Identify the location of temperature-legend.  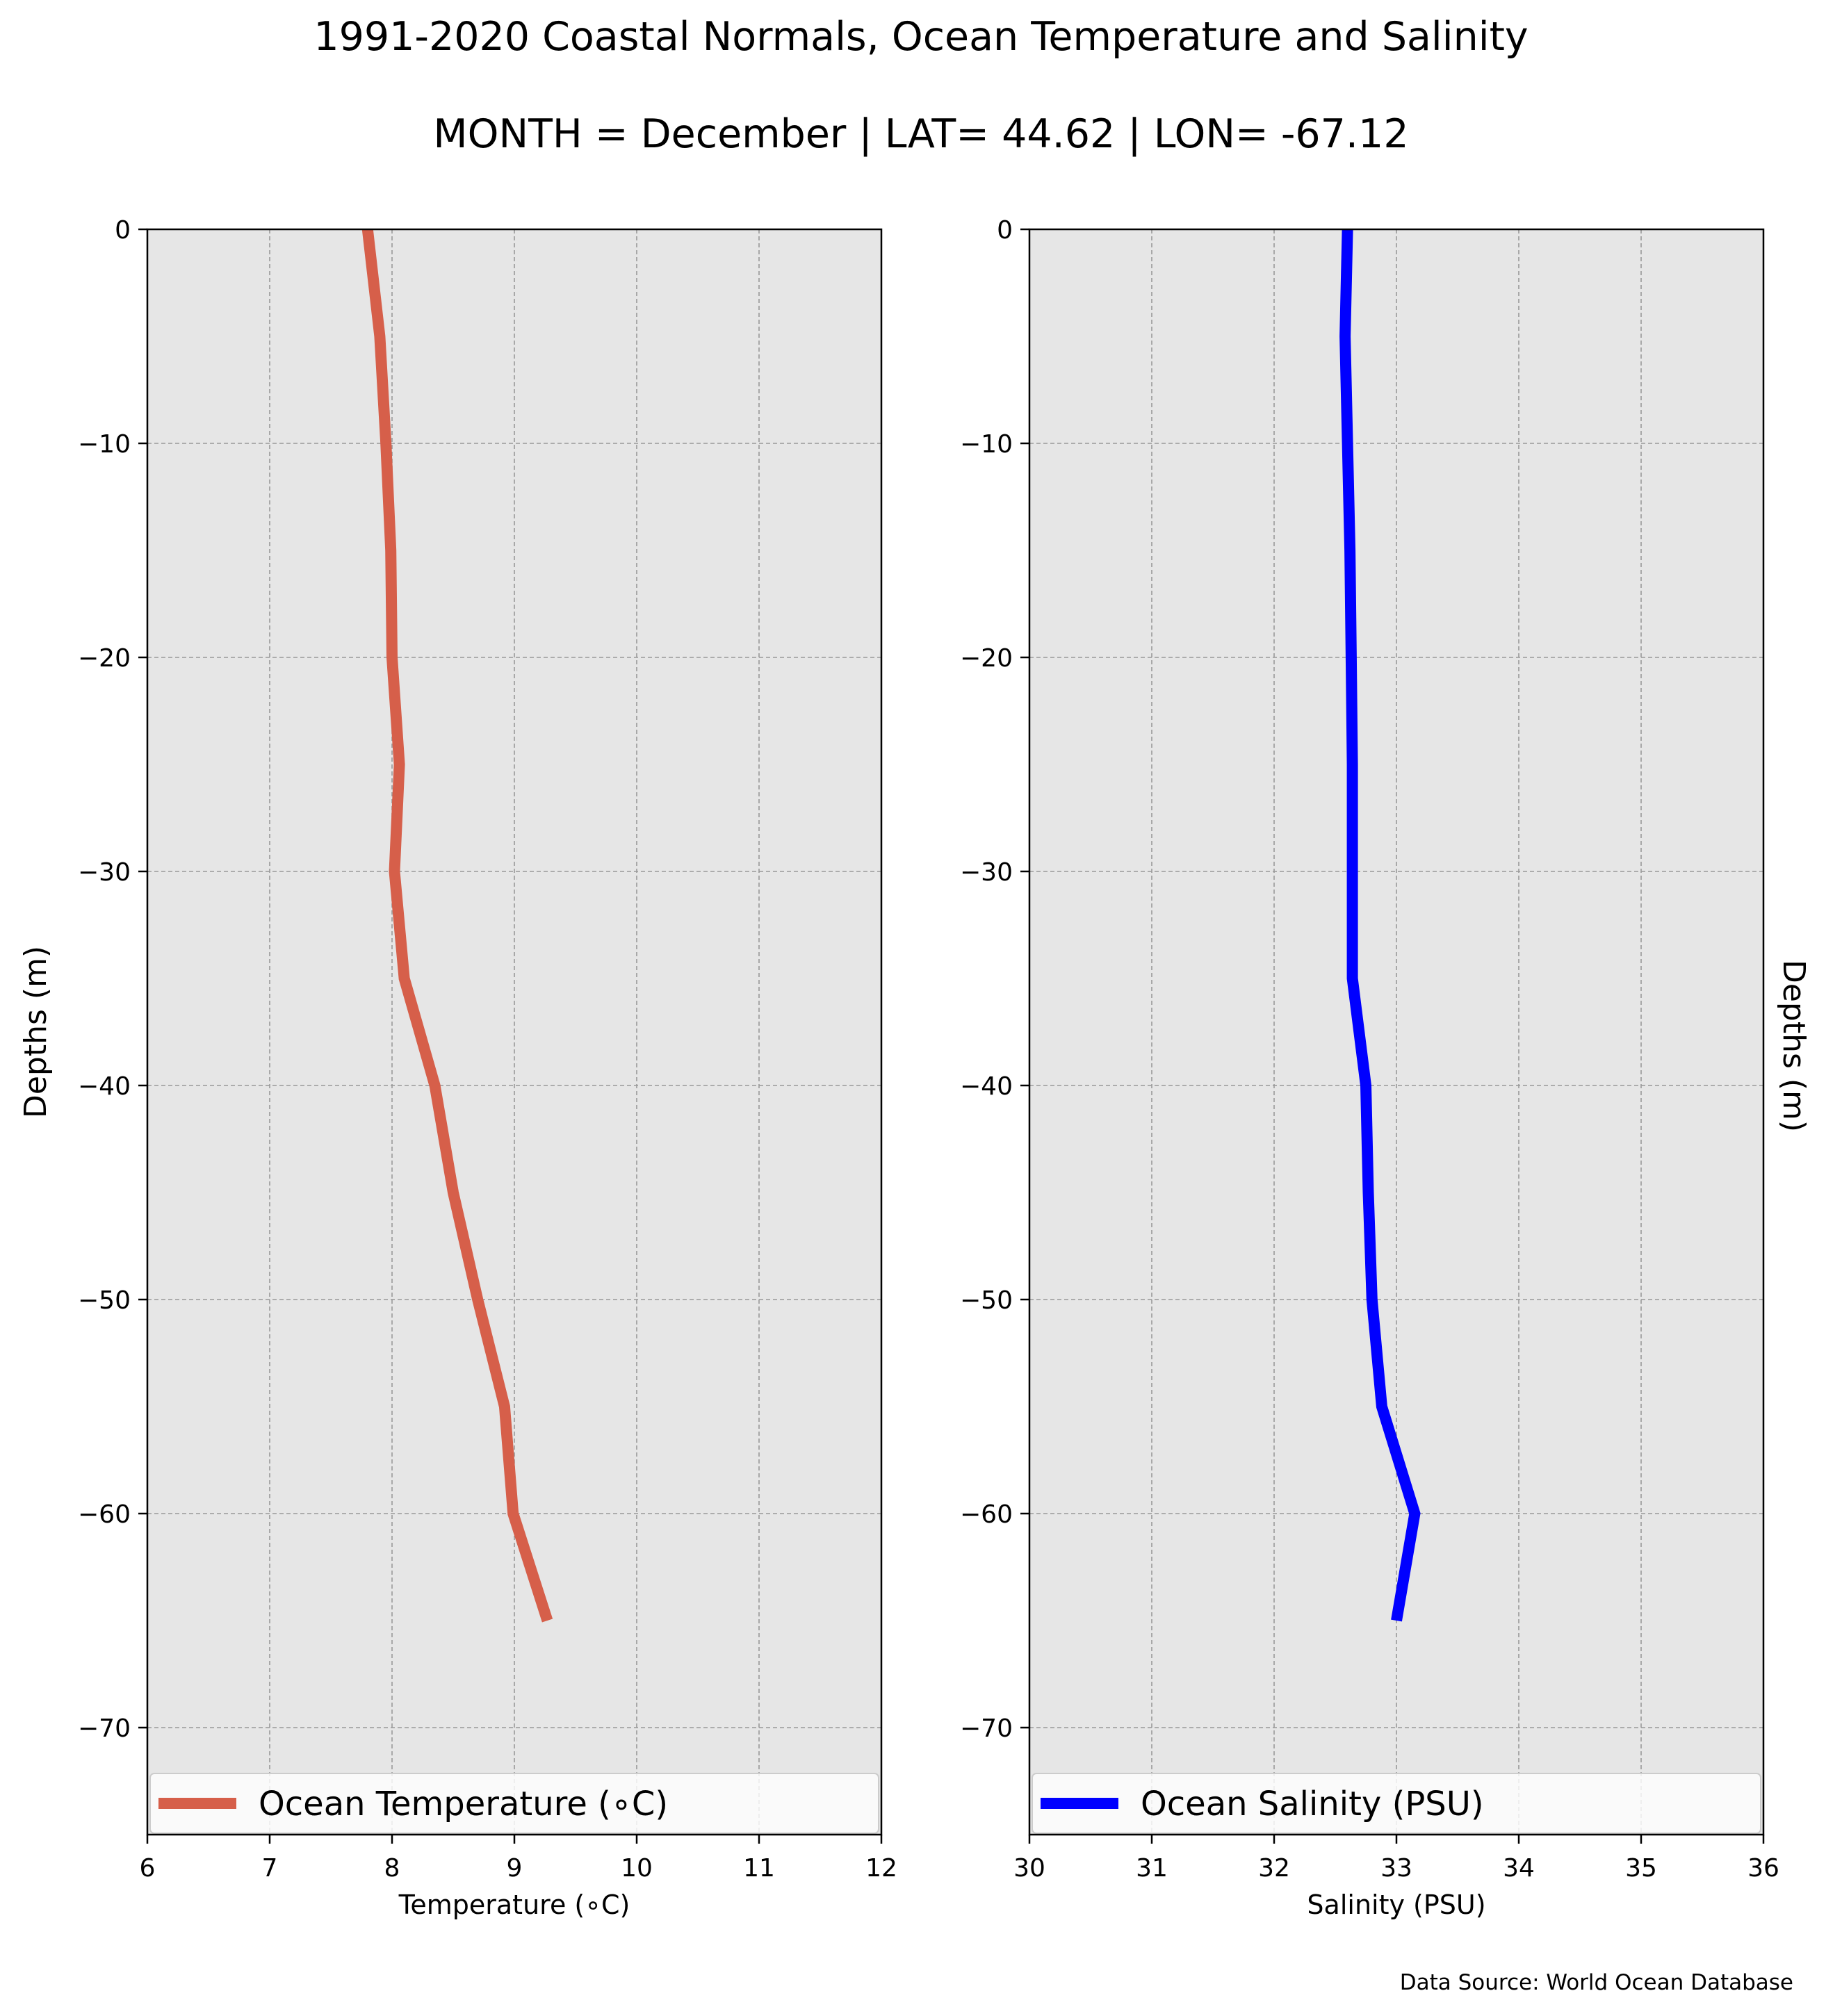
(514, 1804).